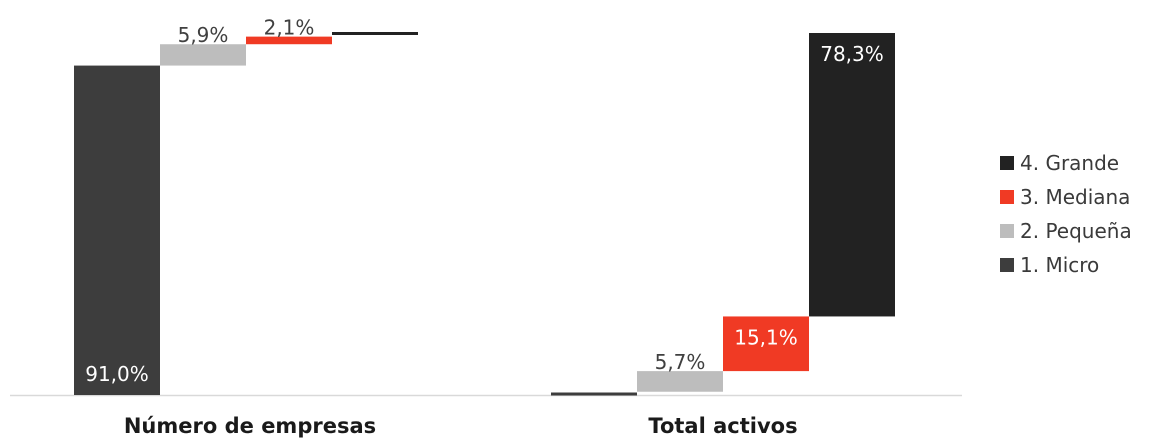  Describe the element at coordinates (289, 40) in the screenshot. I see `bar-mediana-empresas` at that location.